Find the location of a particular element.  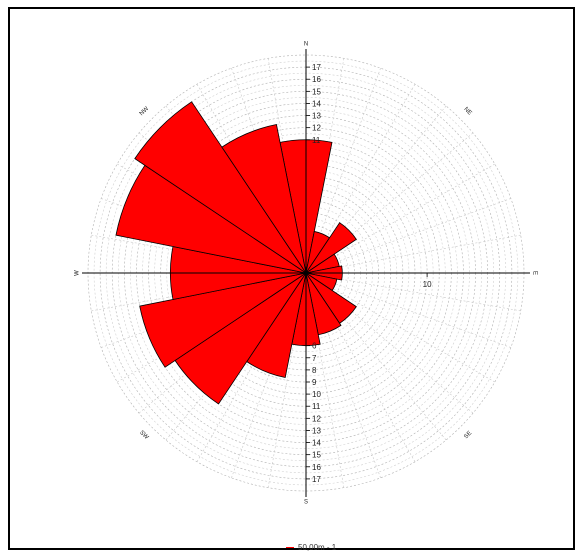

radial-tick-label: 6 is located at coordinates (314, 346).